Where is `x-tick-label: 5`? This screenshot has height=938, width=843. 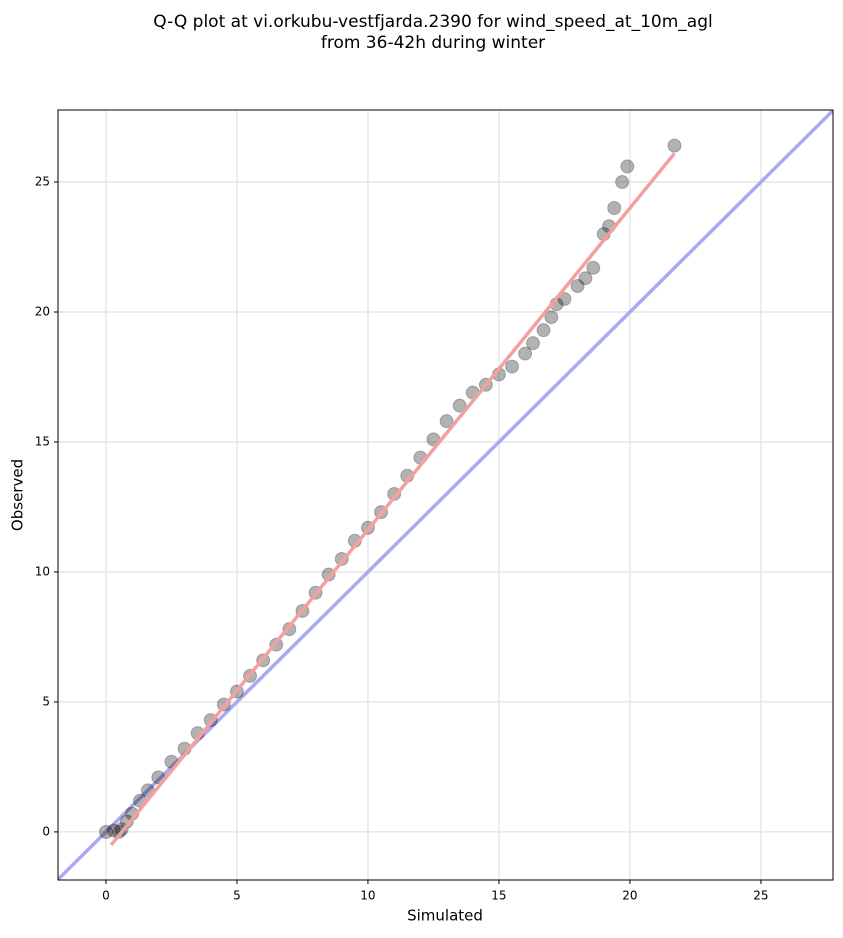 x-tick-label: 5 is located at coordinates (237, 896).